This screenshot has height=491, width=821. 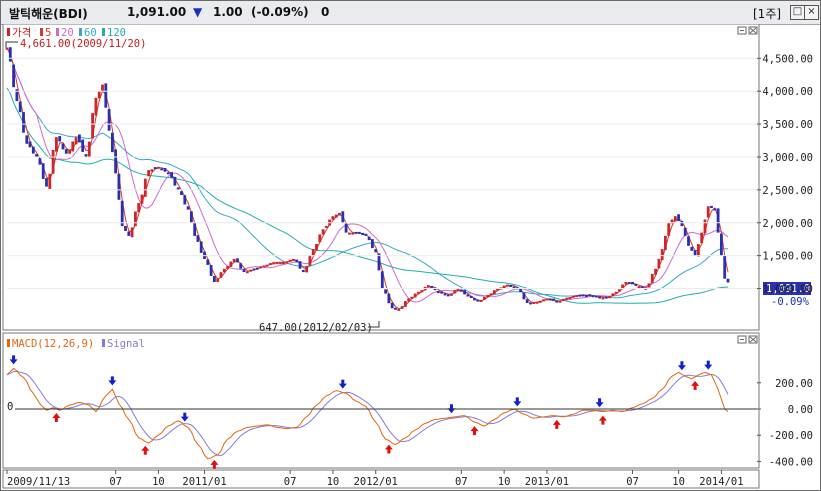 I want to click on legend-signal: Signal, so click(x=126, y=344).